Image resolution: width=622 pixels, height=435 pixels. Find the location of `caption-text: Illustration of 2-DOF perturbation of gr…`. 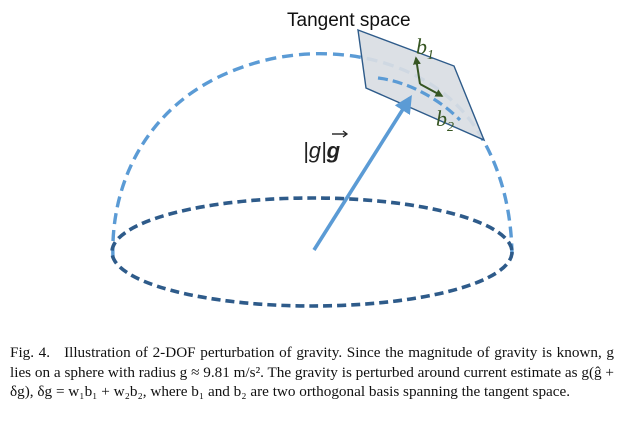

caption-text: Illustration of 2-DOF perturbation of gr… is located at coordinates (312, 372).